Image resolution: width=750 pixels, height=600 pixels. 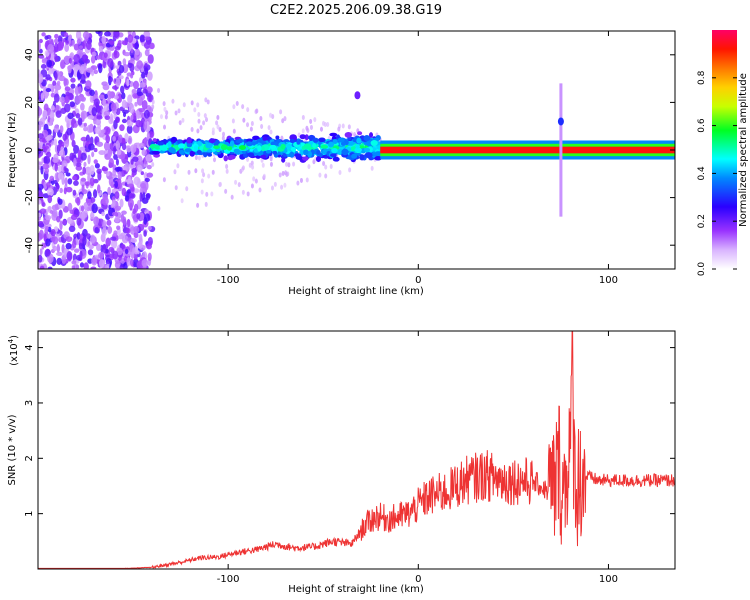 I want to click on top-y-axis-label: Frequency (Hz), so click(x=12, y=150).